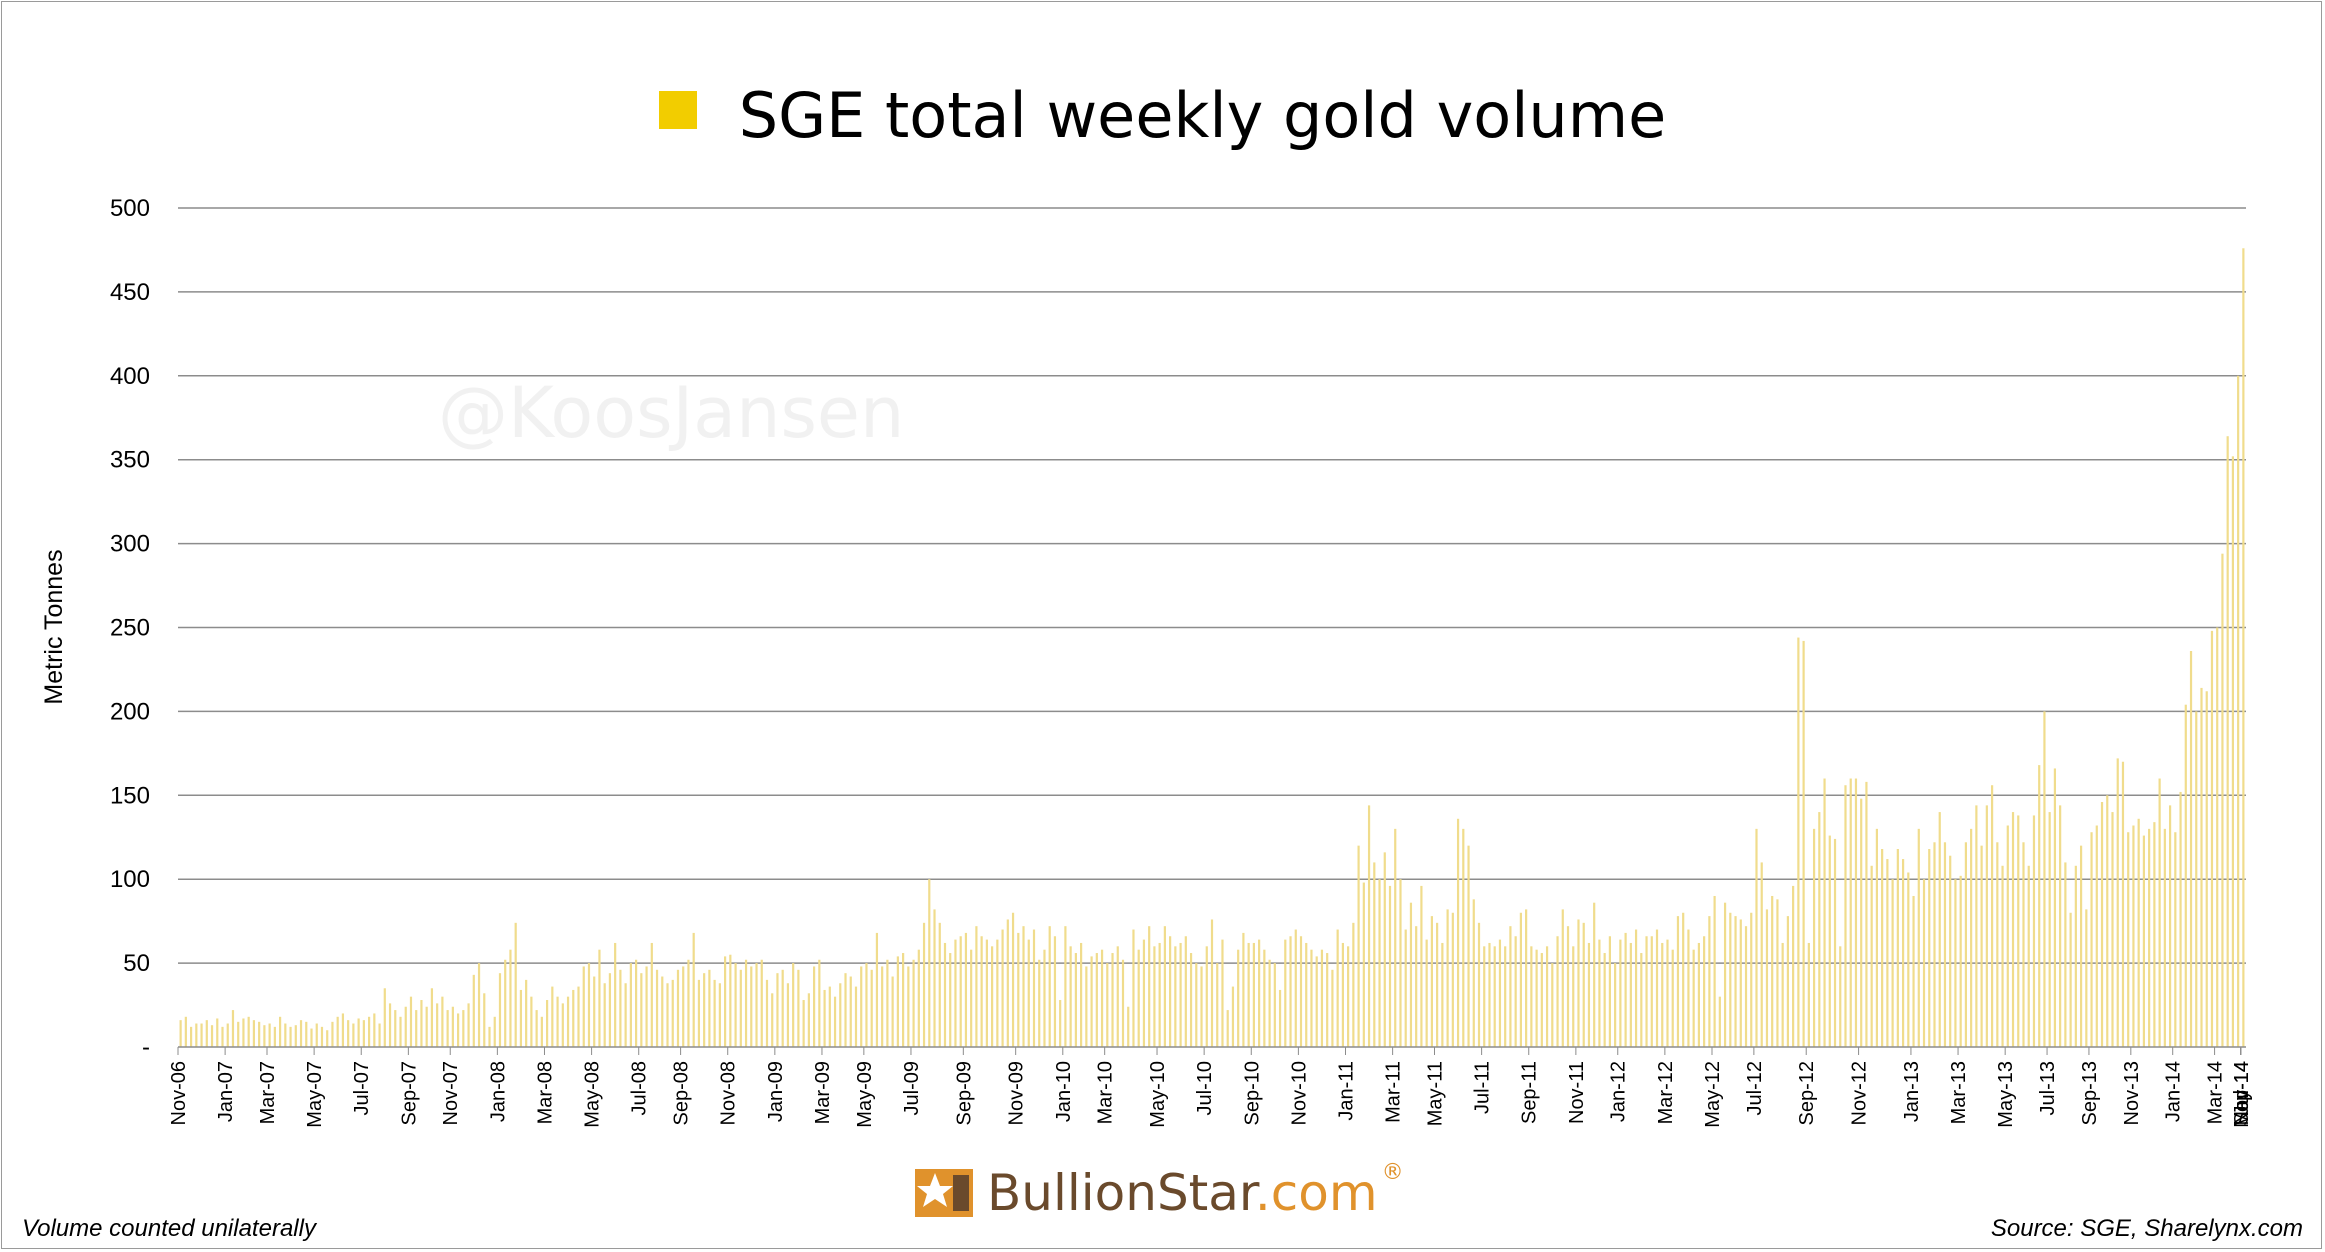  Describe the element at coordinates (729, 1093) in the screenshot. I see `x-tick-label: Nov-08` at that location.